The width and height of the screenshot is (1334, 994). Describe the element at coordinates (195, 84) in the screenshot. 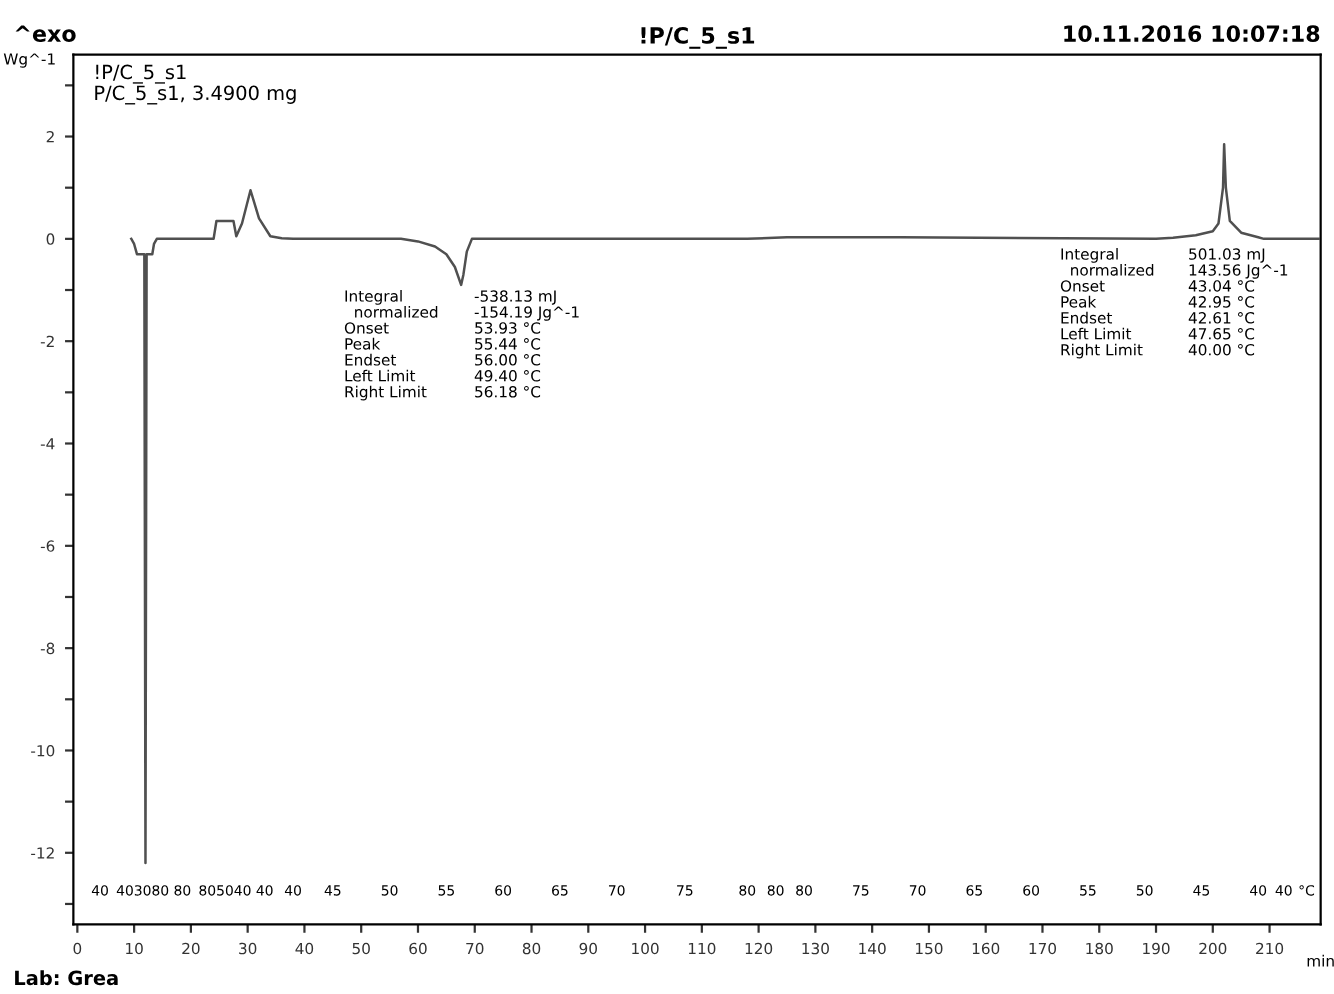

I see `annotation: !P/C_5_s1 P/C_5_s1, 3.4900 mg` at that location.